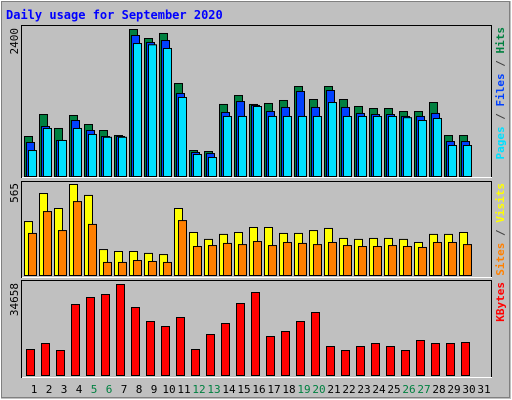  What do you see at coordinates (303, 389) in the screenshot?
I see `x-tick-label: 19` at bounding box center [303, 389].